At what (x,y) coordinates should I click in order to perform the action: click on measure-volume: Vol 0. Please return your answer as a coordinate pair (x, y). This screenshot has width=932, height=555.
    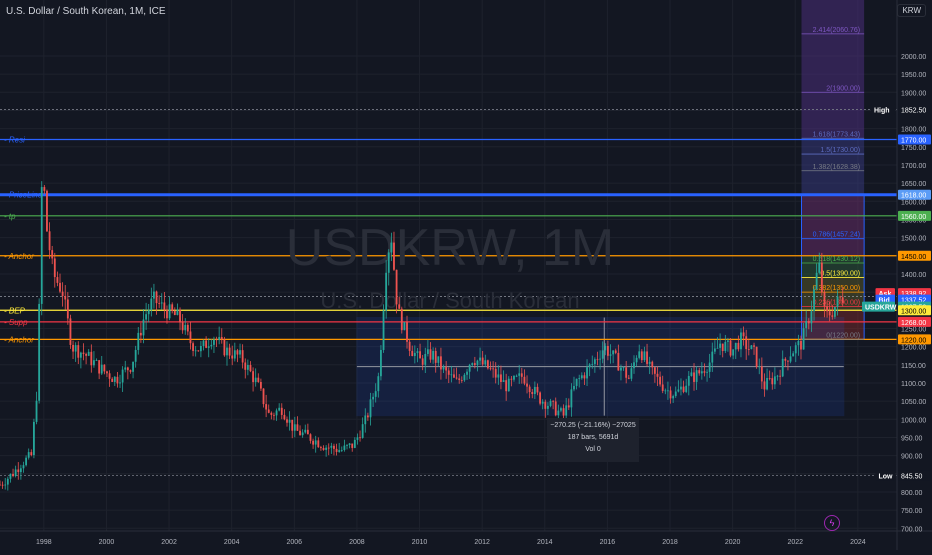
    Looking at the image, I should click on (593, 449).